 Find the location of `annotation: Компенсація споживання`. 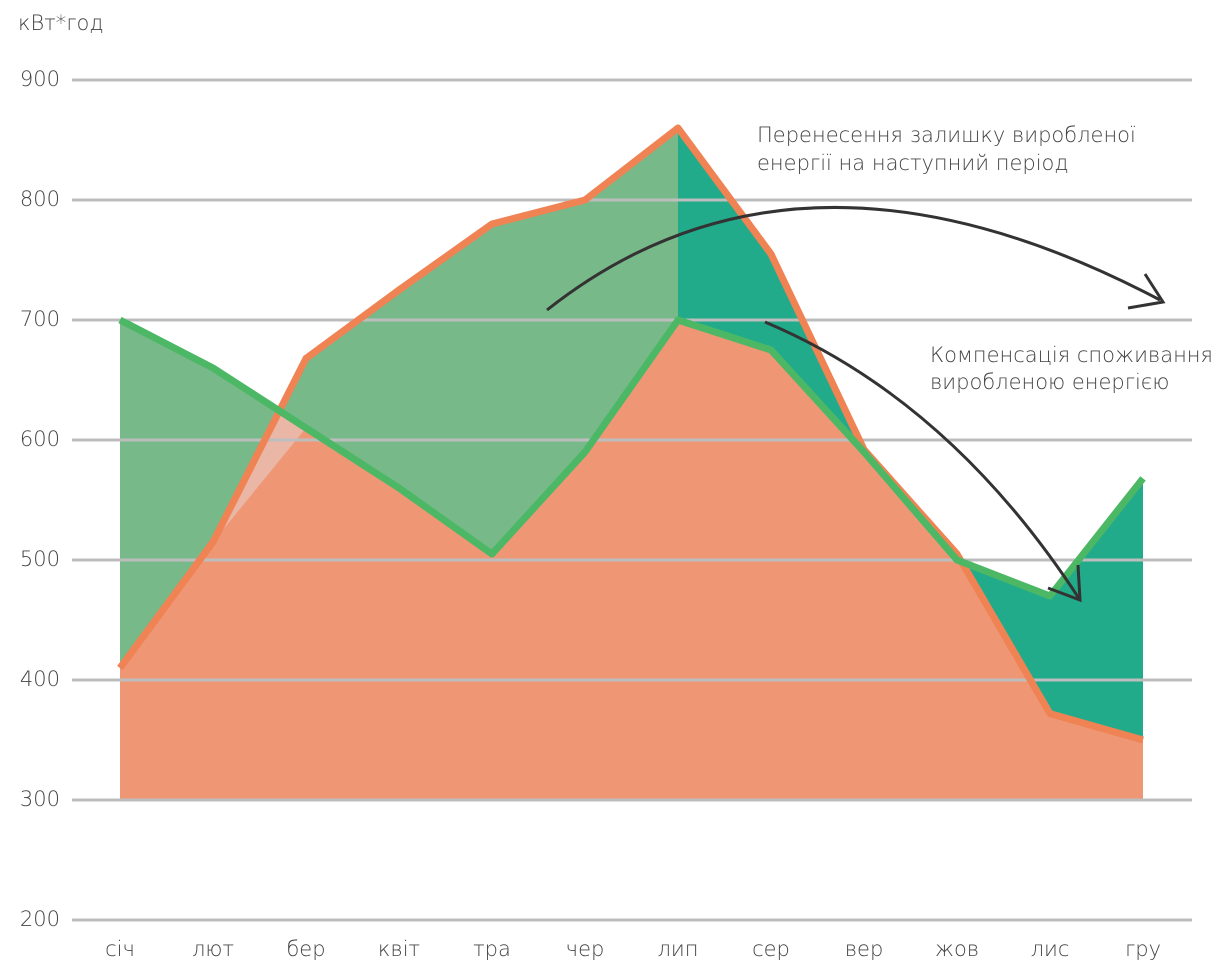

annotation: Компенсація споживання is located at coordinates (1071, 355).